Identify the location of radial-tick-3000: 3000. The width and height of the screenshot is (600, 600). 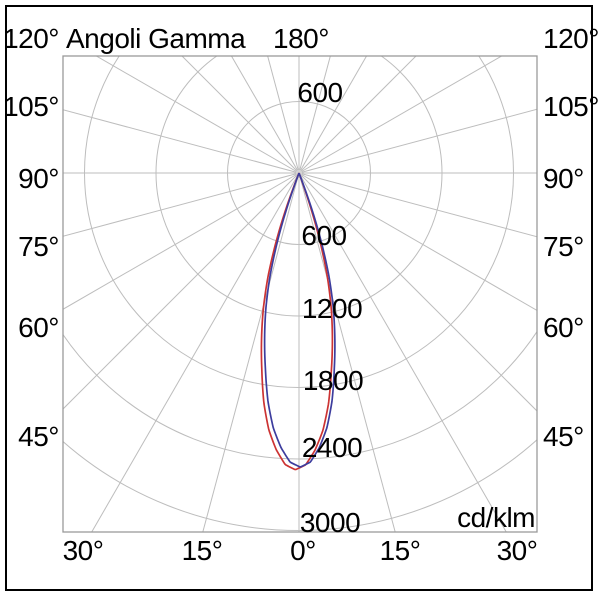
(330, 522).